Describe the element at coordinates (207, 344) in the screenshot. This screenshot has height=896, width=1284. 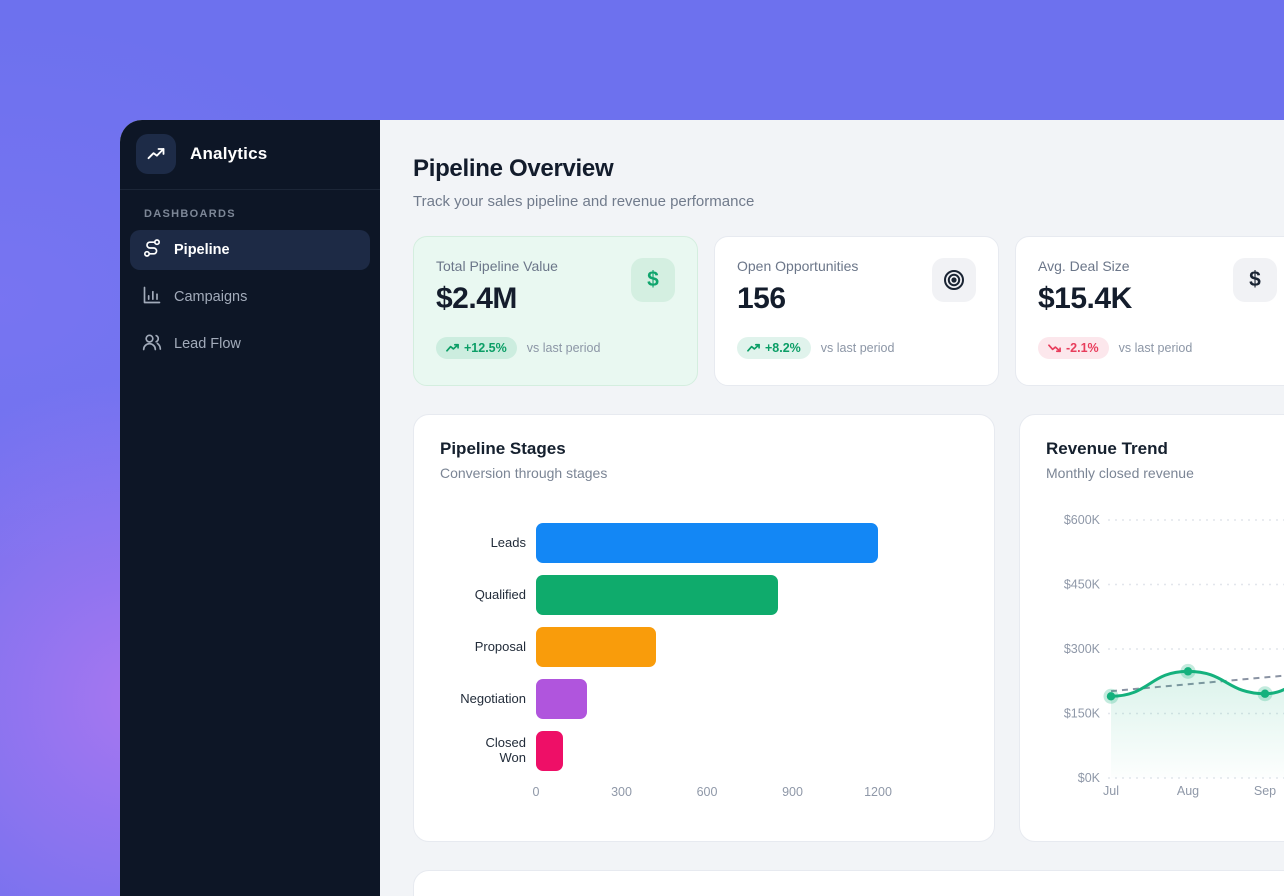
I see `sidebar-item-label: Lead Flow` at that location.